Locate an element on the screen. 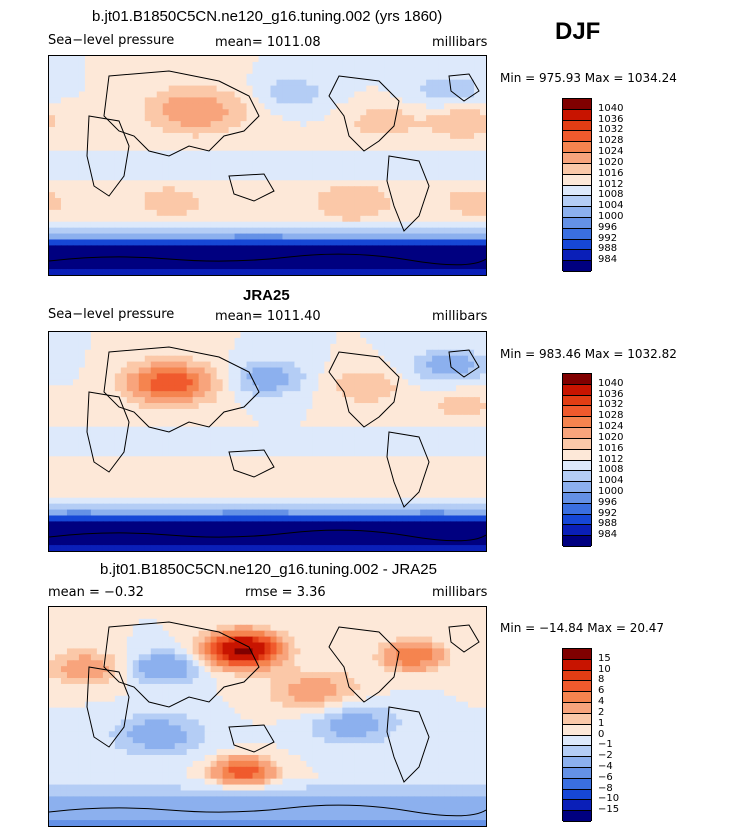 Image resolution: width=733 pixels, height=831 pixels. colorbar-label: 1024 is located at coordinates (611, 152).